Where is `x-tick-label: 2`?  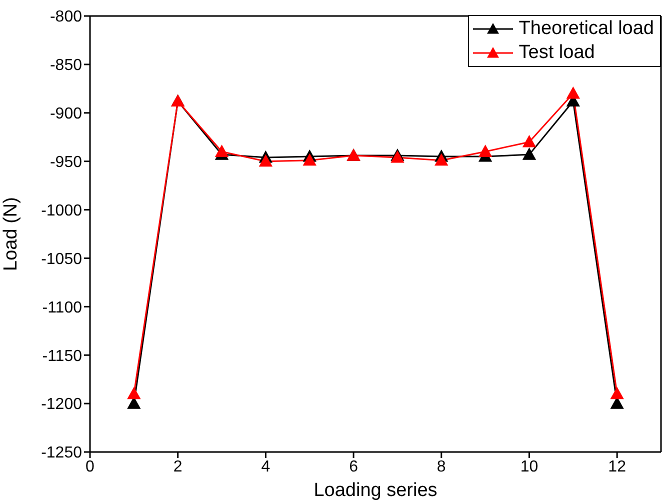 x-tick-label: 2 is located at coordinates (177, 467).